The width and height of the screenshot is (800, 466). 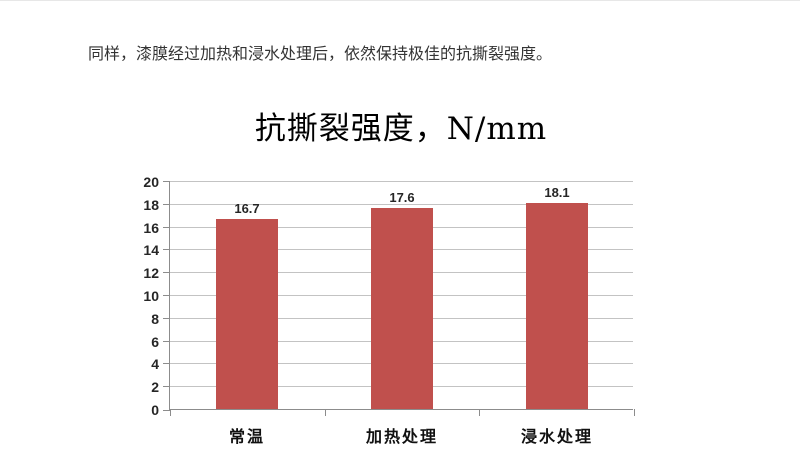 What do you see at coordinates (556, 437) in the screenshot?
I see `x-category-label: 浸水处理` at bounding box center [556, 437].